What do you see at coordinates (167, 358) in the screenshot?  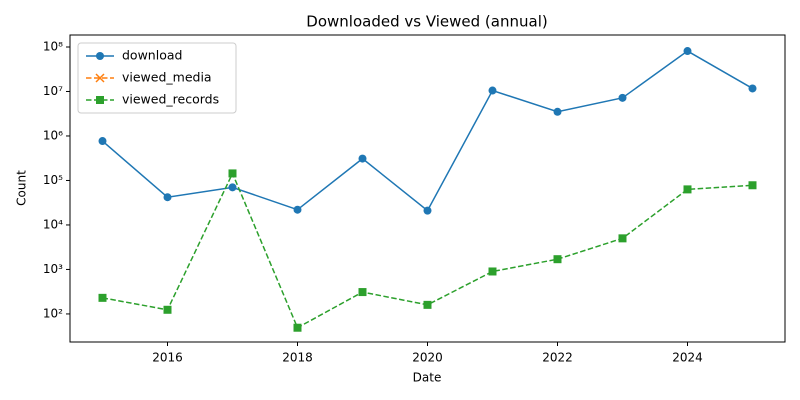 I see `x-tick-label: 2016` at bounding box center [167, 358].